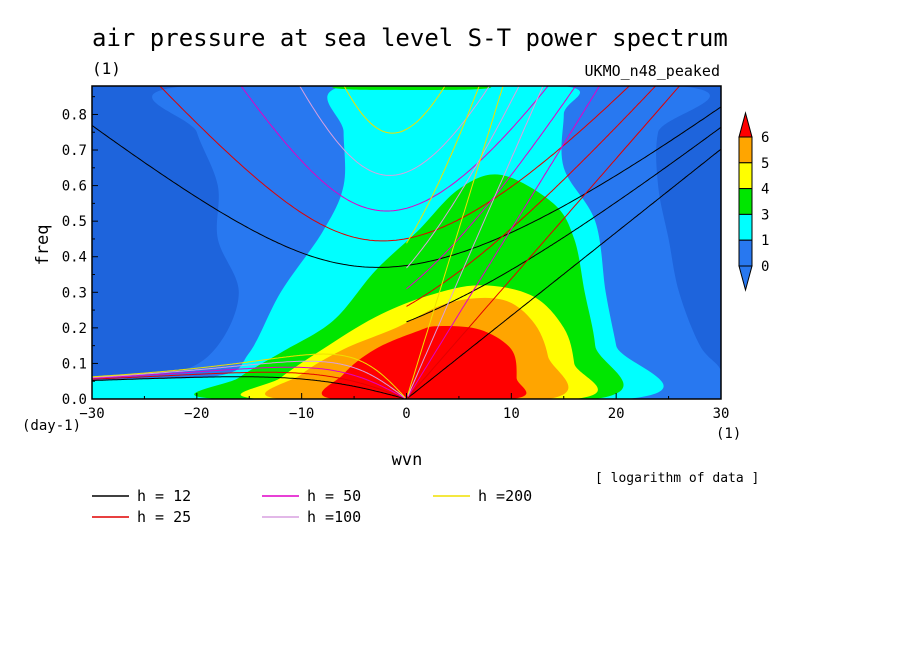 Image resolution: width=904 pixels, height=654 pixels. I want to click on colorbar-label: 0, so click(765, 267).